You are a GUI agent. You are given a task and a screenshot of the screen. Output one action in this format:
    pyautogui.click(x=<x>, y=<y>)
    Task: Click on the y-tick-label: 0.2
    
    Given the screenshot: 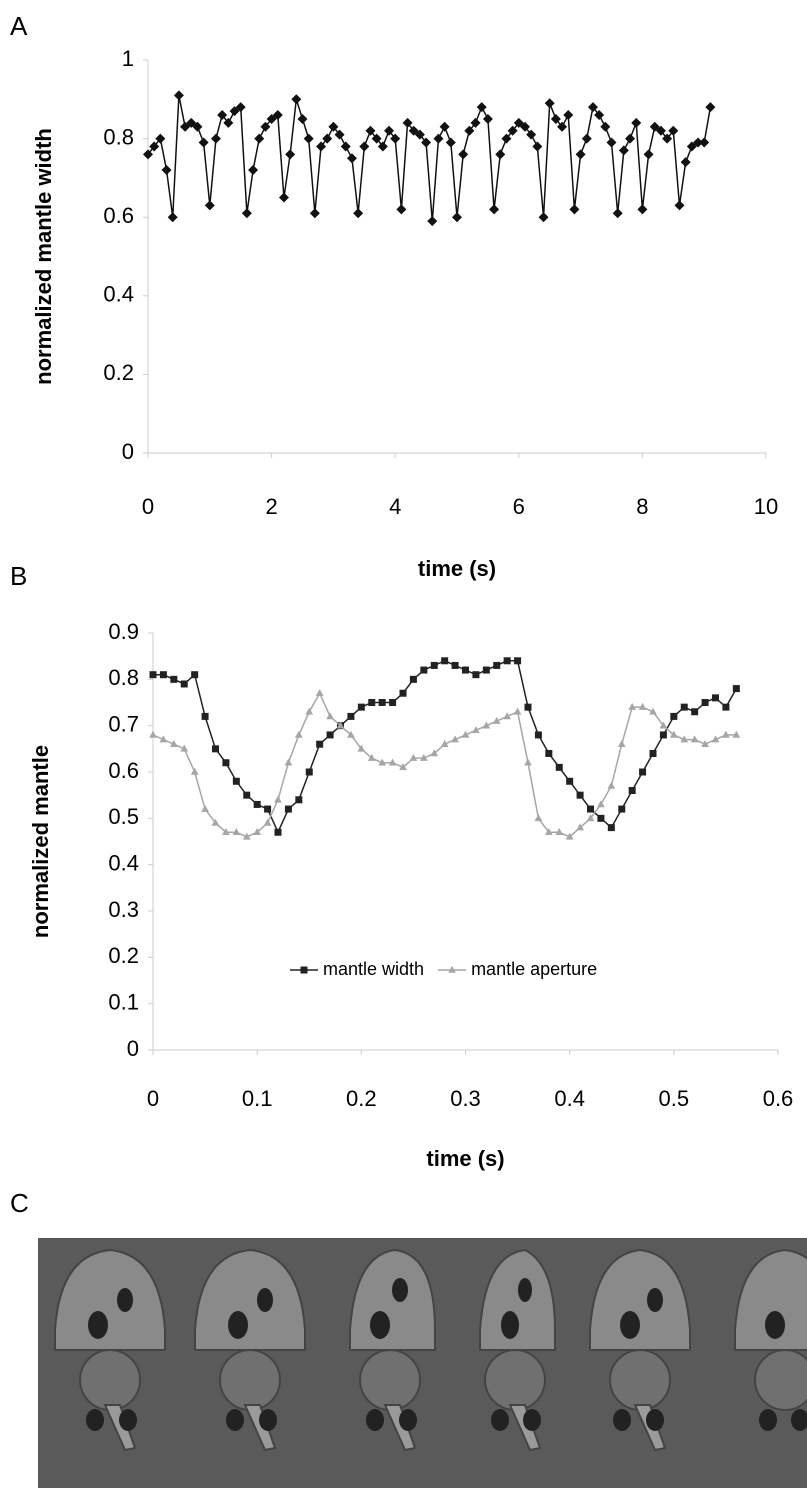 What is the action you would take?
    pyautogui.click(x=118, y=372)
    